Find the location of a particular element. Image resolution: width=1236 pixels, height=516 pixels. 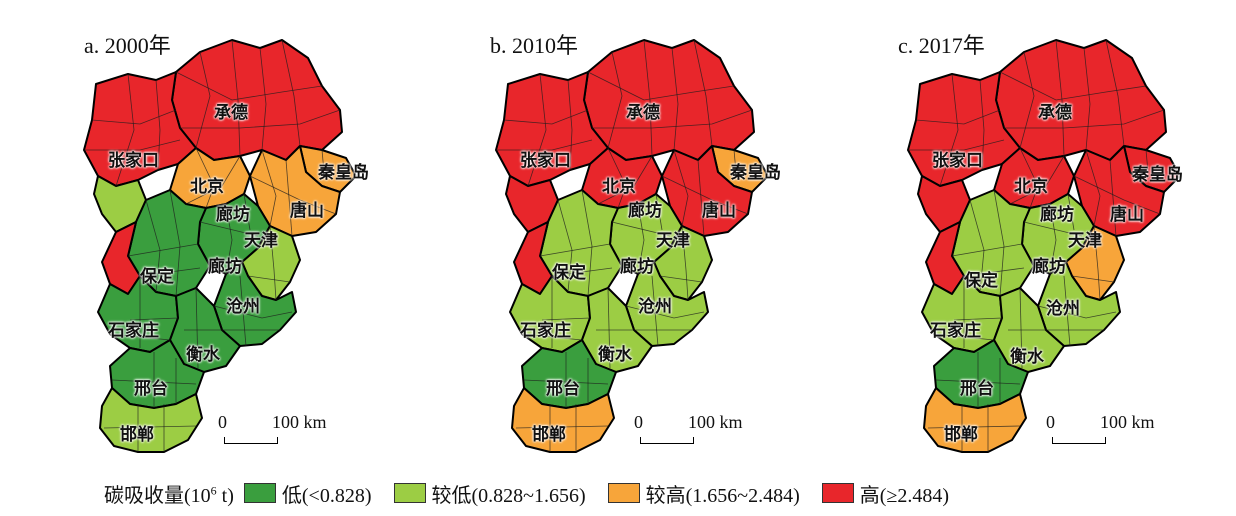

scale-distance: 100 km is located at coordinates (299, 422).